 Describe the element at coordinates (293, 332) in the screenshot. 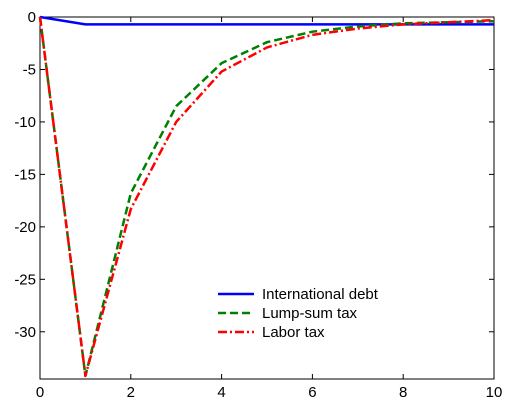

I see `legend-label: Labor tax` at that location.